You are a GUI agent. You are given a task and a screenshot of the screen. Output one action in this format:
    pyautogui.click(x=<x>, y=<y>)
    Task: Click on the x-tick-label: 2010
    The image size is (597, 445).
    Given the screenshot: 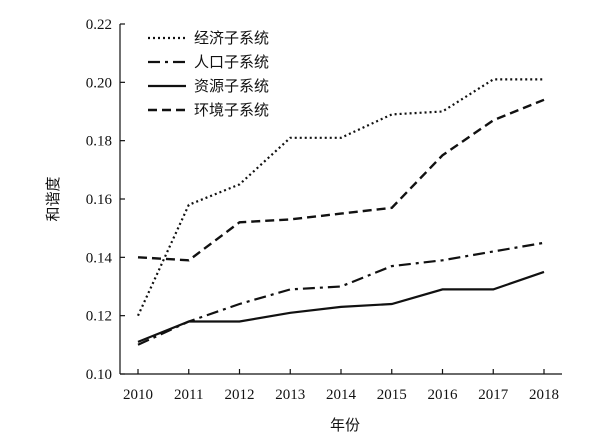 What is the action you would take?
    pyautogui.click(x=138, y=395)
    